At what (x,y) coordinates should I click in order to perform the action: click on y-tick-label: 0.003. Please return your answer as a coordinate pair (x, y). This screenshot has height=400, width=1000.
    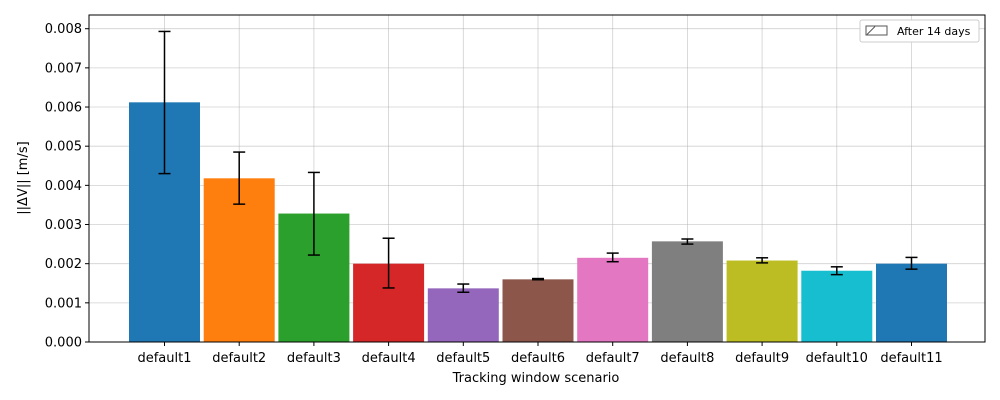
    Looking at the image, I should click on (63, 225).